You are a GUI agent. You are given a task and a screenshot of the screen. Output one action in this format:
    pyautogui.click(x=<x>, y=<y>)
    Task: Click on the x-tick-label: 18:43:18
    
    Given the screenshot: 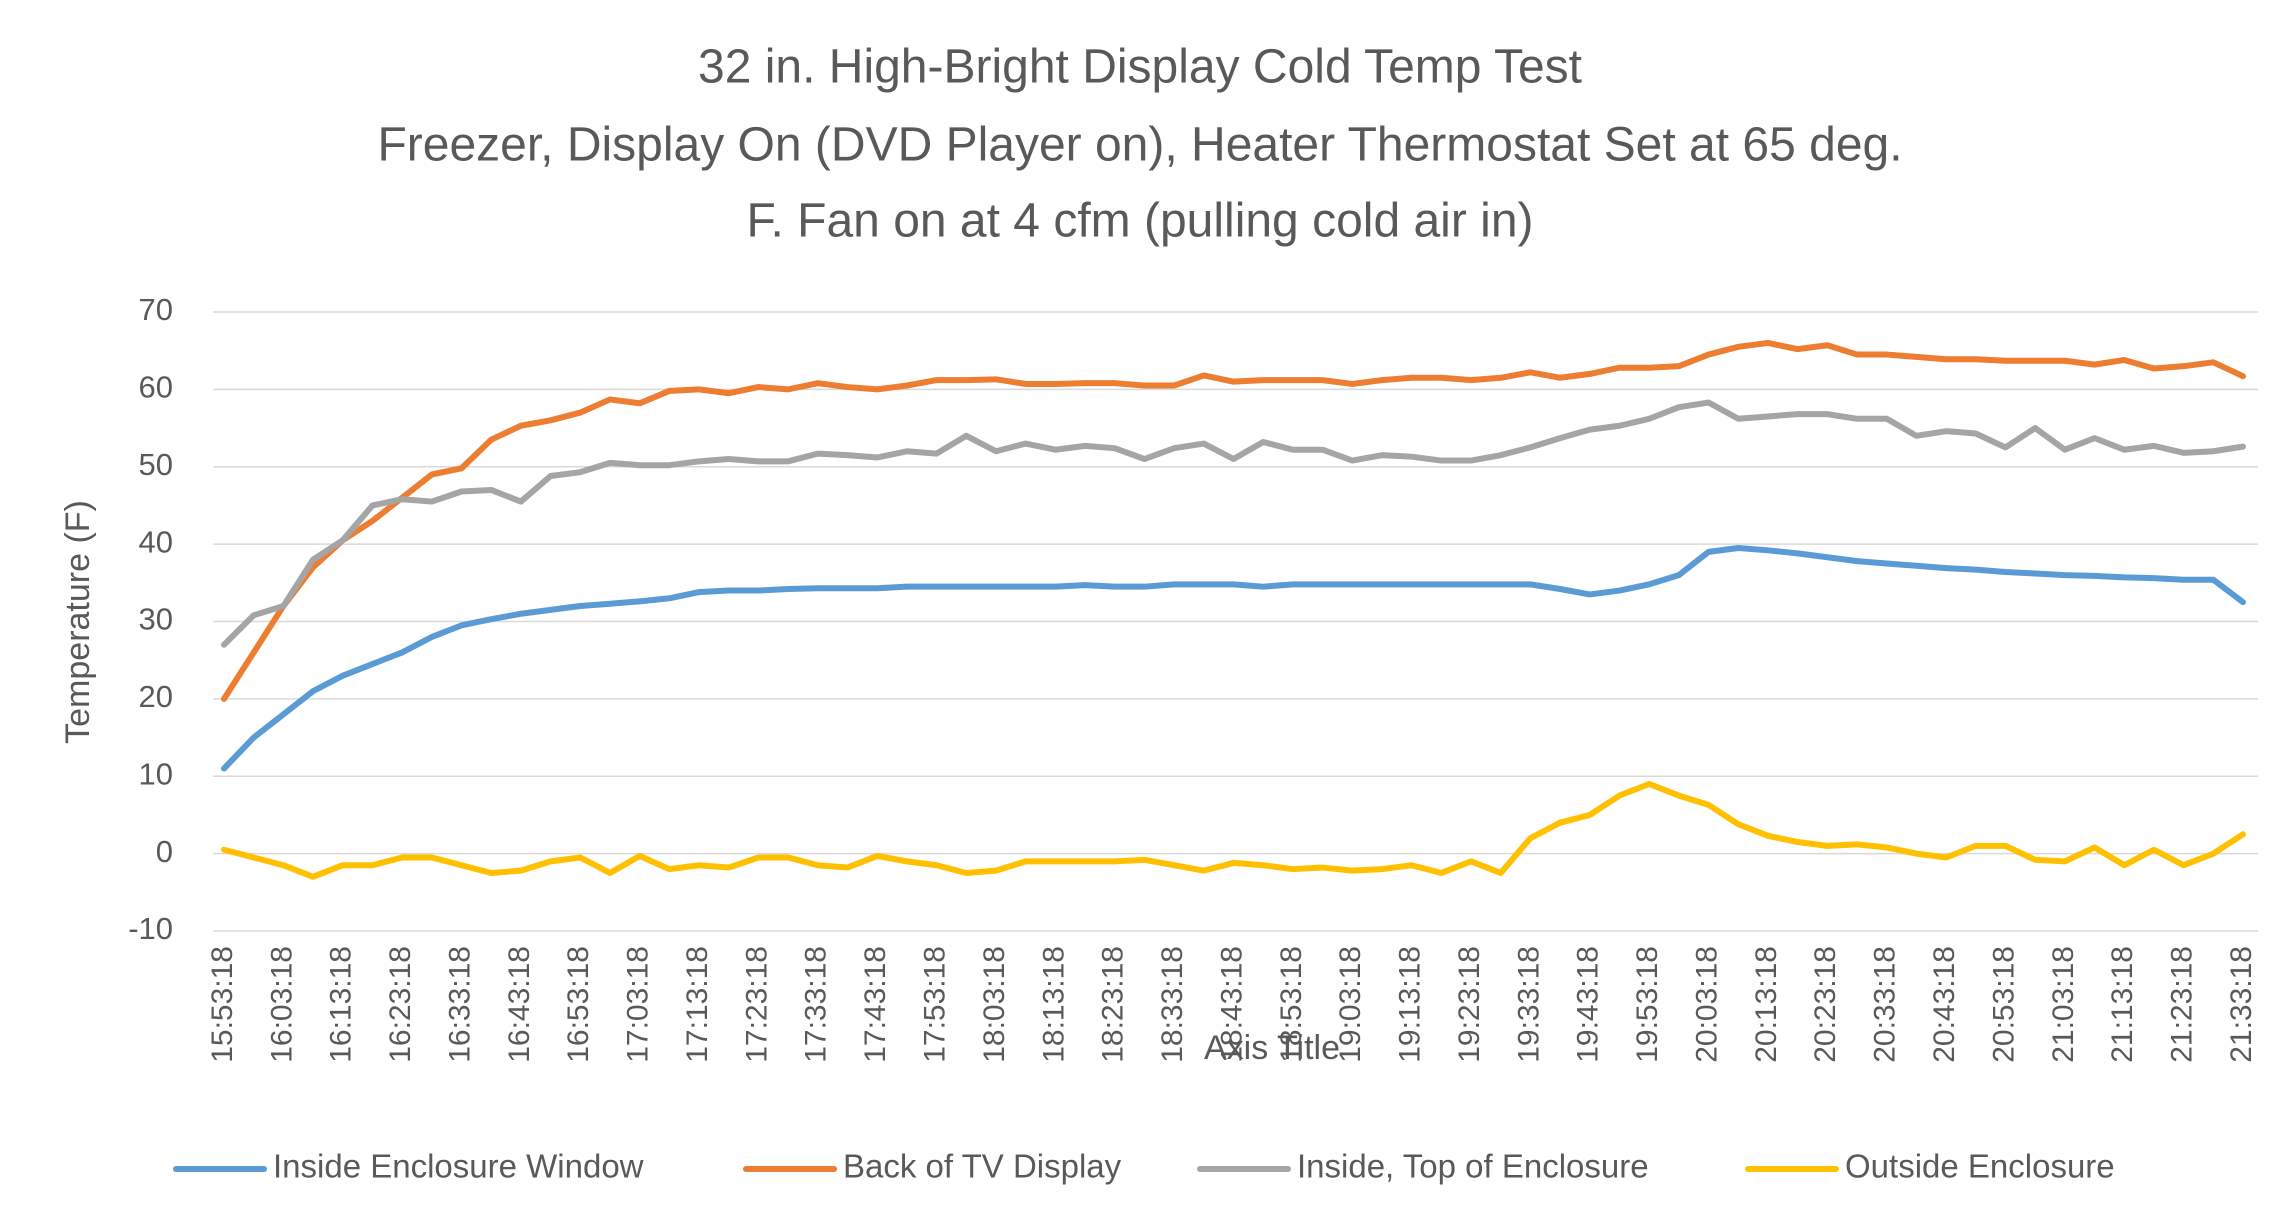 What is the action you would take?
    pyautogui.click(x=1231, y=1004)
    